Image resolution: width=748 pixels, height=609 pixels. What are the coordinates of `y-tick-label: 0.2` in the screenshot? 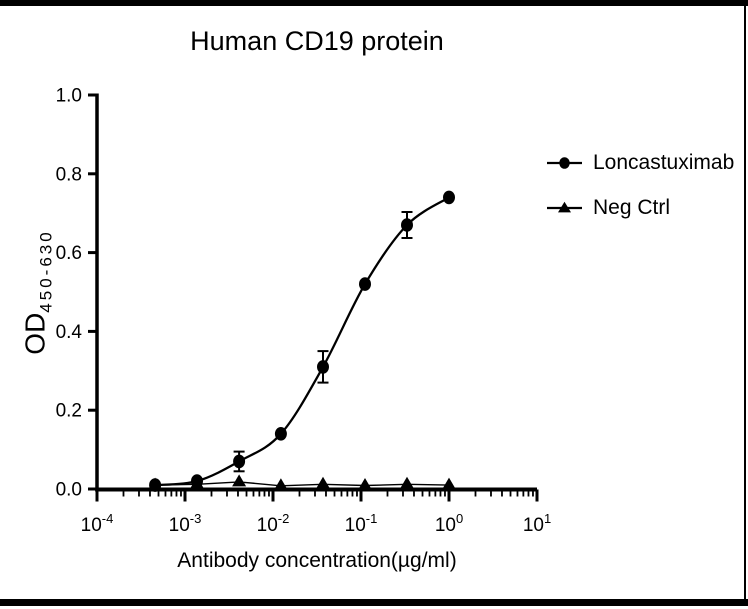 It's located at (69, 411).